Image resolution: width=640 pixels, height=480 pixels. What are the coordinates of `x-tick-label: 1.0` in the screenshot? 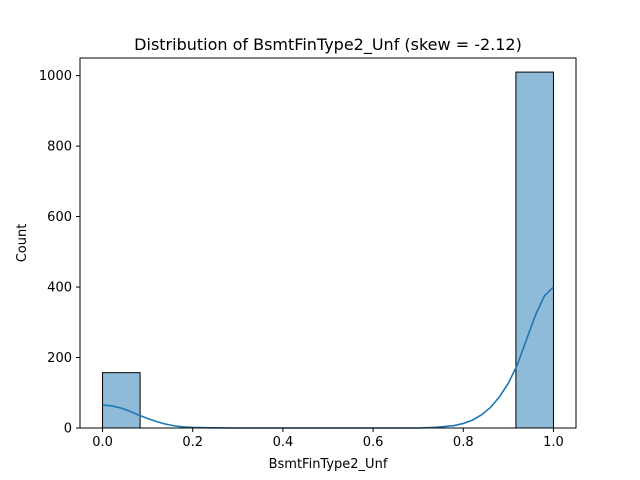 It's located at (553, 442).